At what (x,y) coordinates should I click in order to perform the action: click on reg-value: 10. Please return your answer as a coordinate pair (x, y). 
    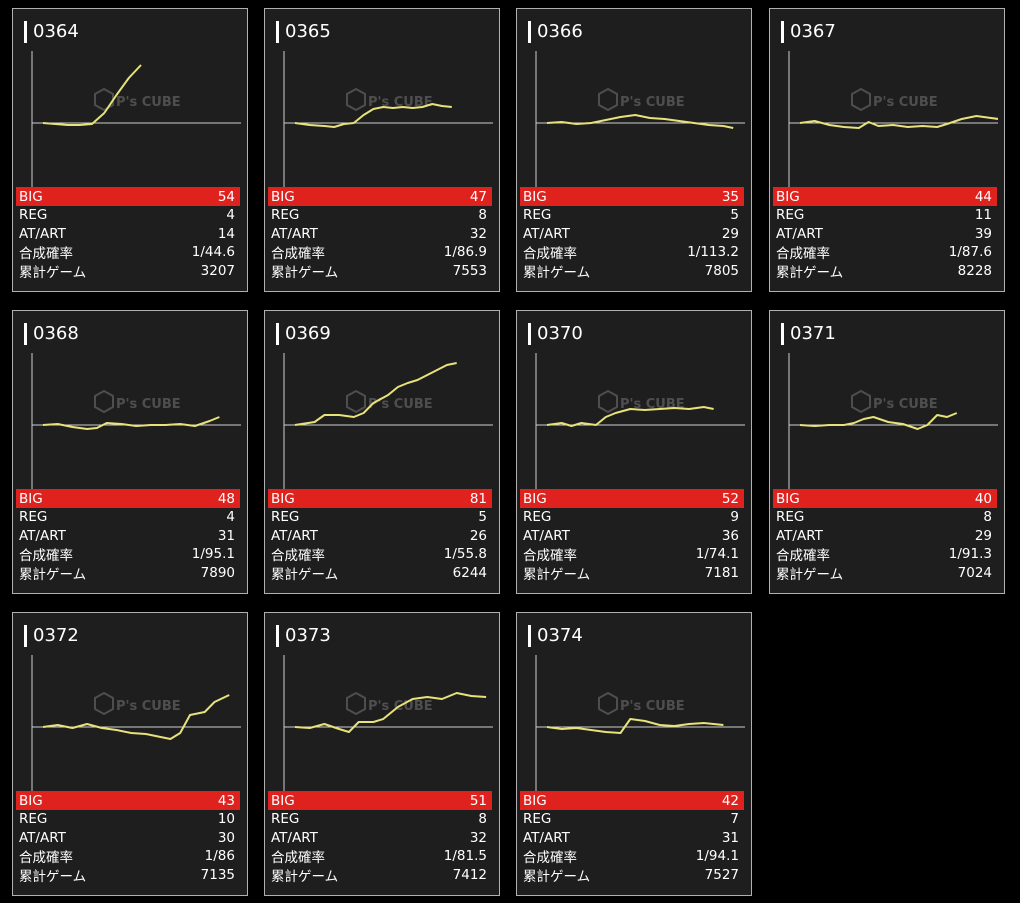
    Looking at the image, I should click on (226, 819).